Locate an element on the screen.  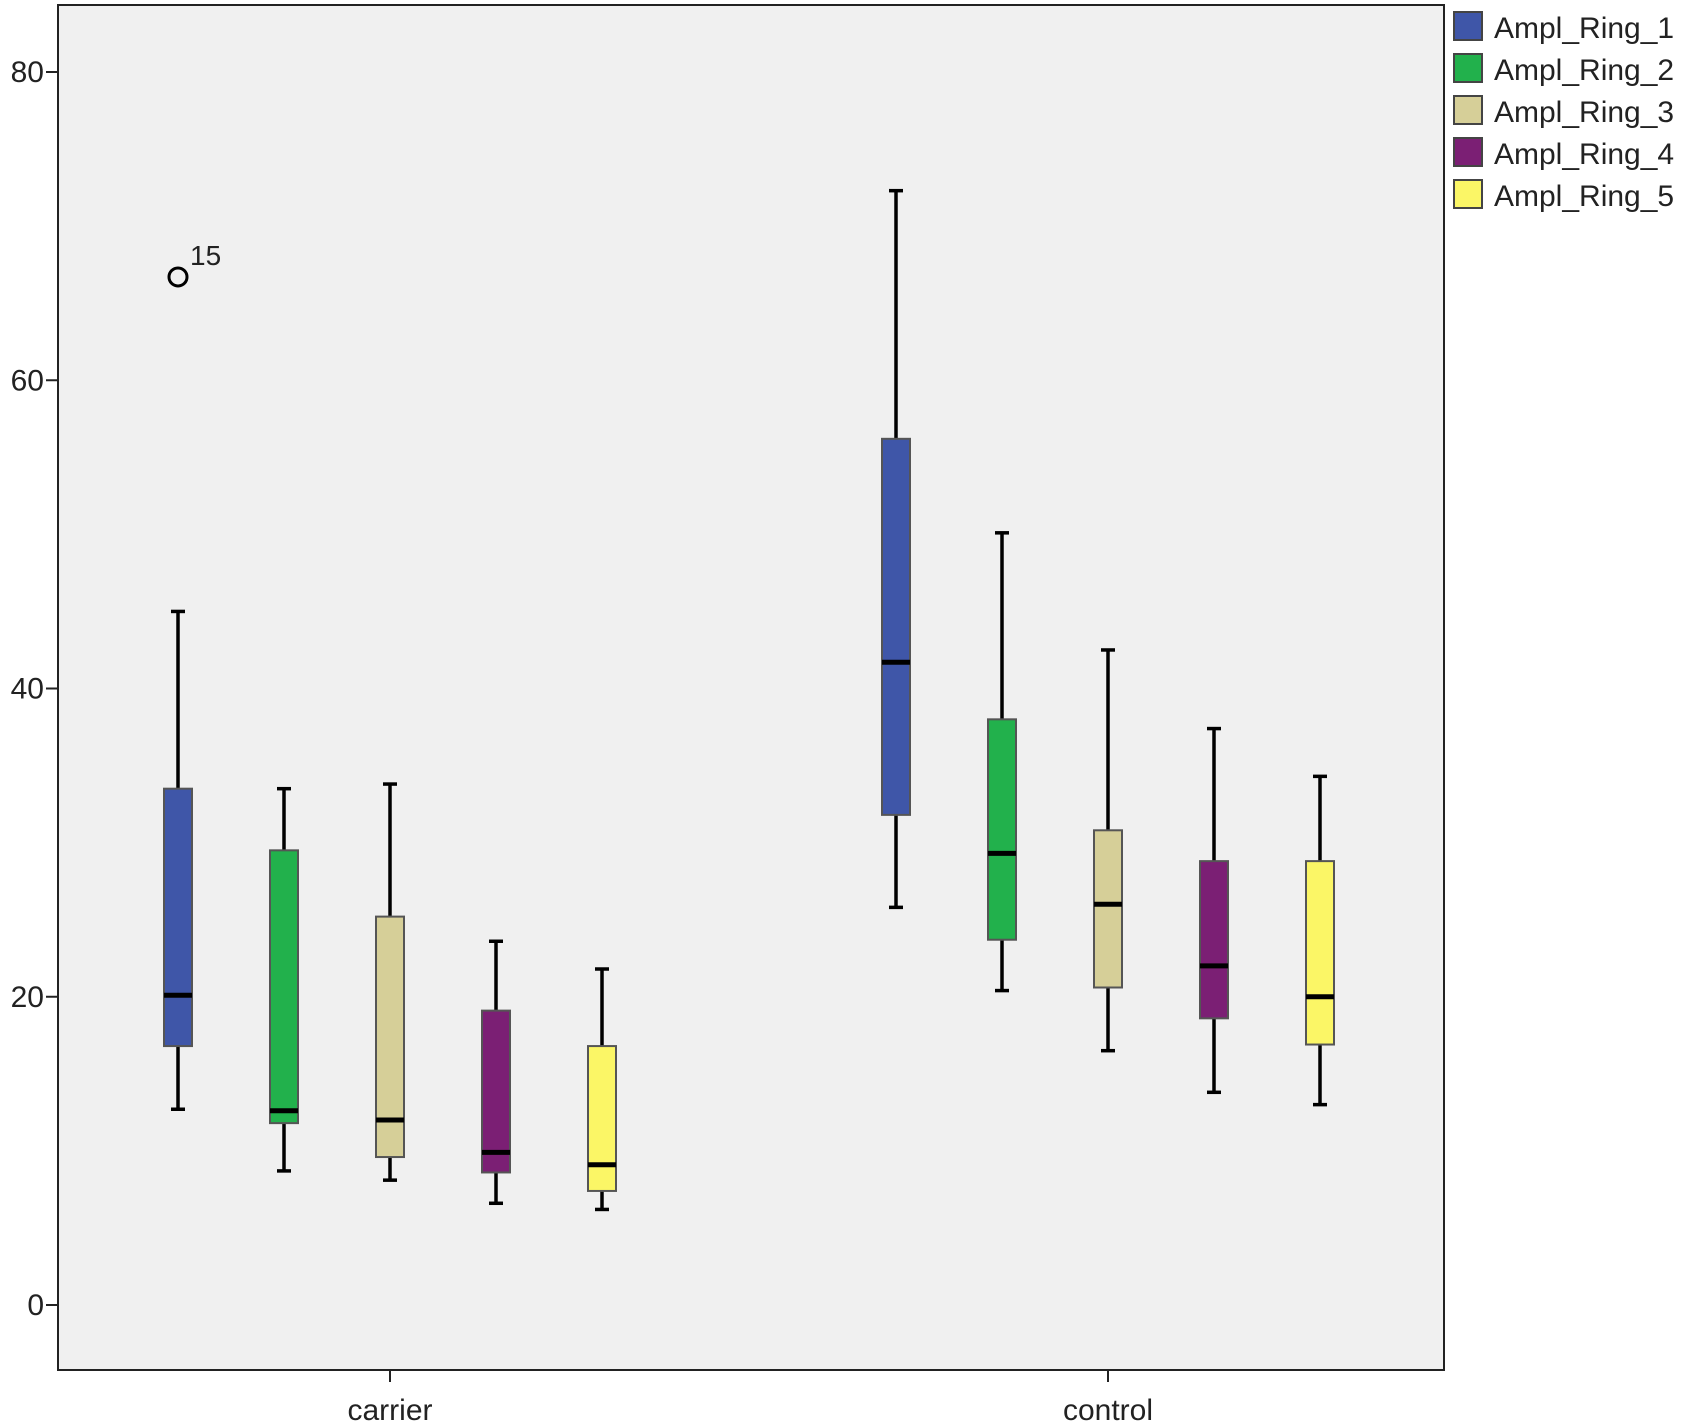
y-axis: 0 20 40 60 80 is located at coordinates (34, 689).